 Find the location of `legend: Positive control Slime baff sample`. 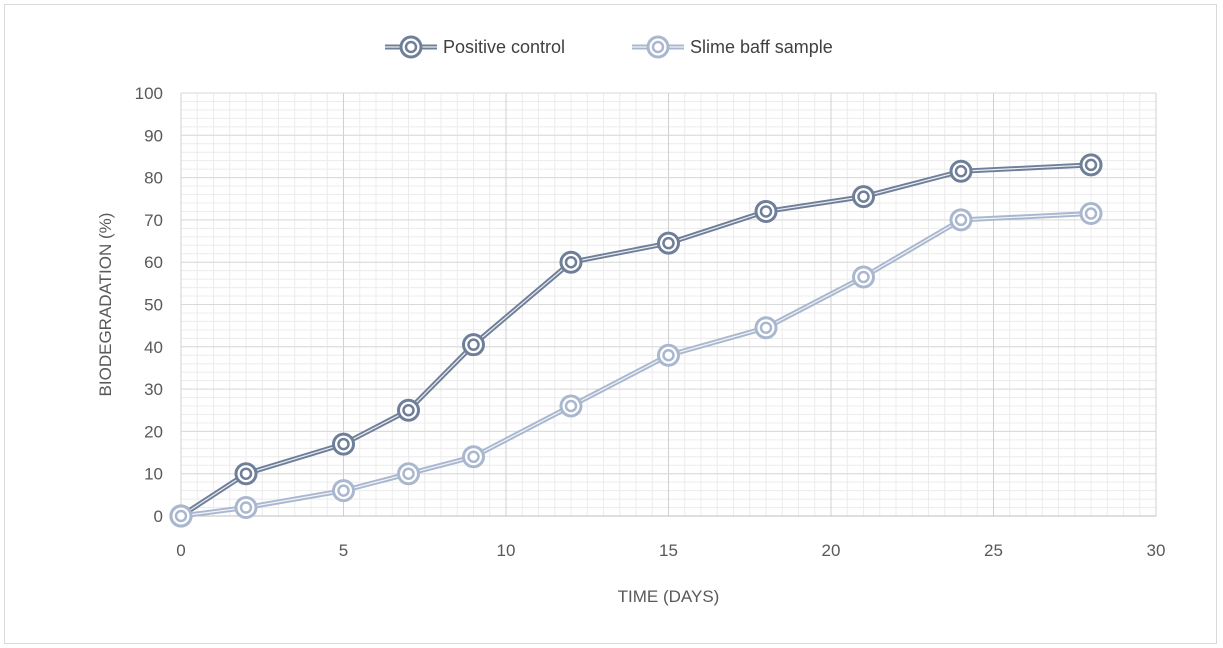

legend: Positive control Slime baff sample is located at coordinates (609, 47).